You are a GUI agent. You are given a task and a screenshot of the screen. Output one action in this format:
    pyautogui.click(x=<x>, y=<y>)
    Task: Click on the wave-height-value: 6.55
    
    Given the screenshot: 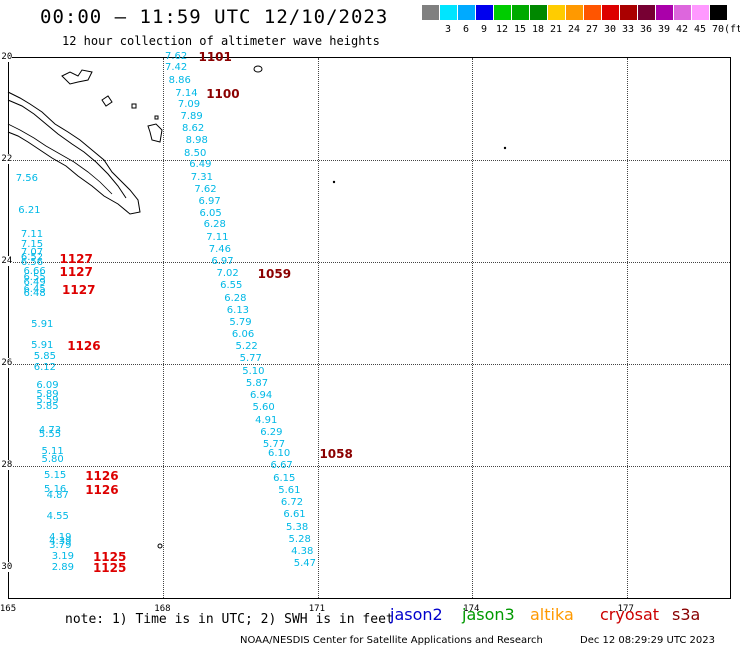 What is the action you would take?
    pyautogui.click(x=34, y=277)
    